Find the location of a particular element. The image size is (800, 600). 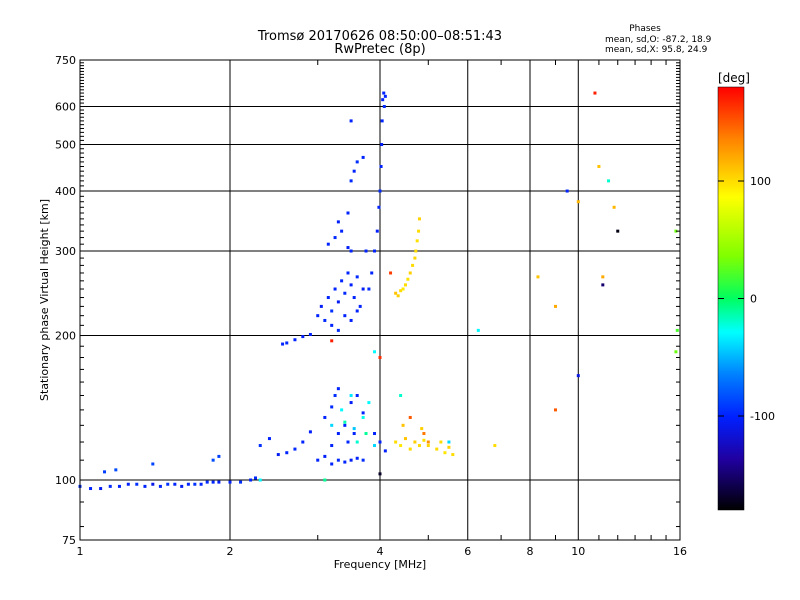

colorbar-tick-label: 0 is located at coordinates (753, 299).